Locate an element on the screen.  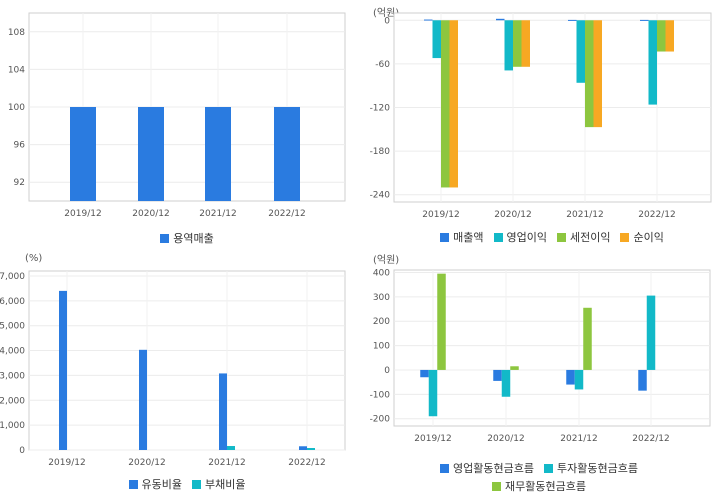
y-tick-label: 400 is located at coordinates (381, 273).